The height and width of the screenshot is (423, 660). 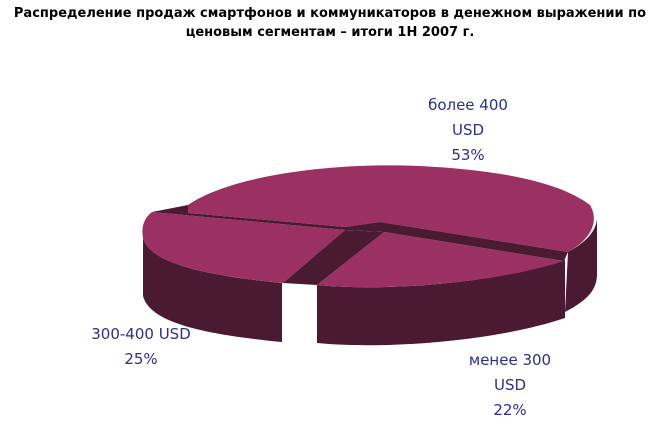 I want to click on label-less-300-line-1: менее 300, so click(x=510, y=360).